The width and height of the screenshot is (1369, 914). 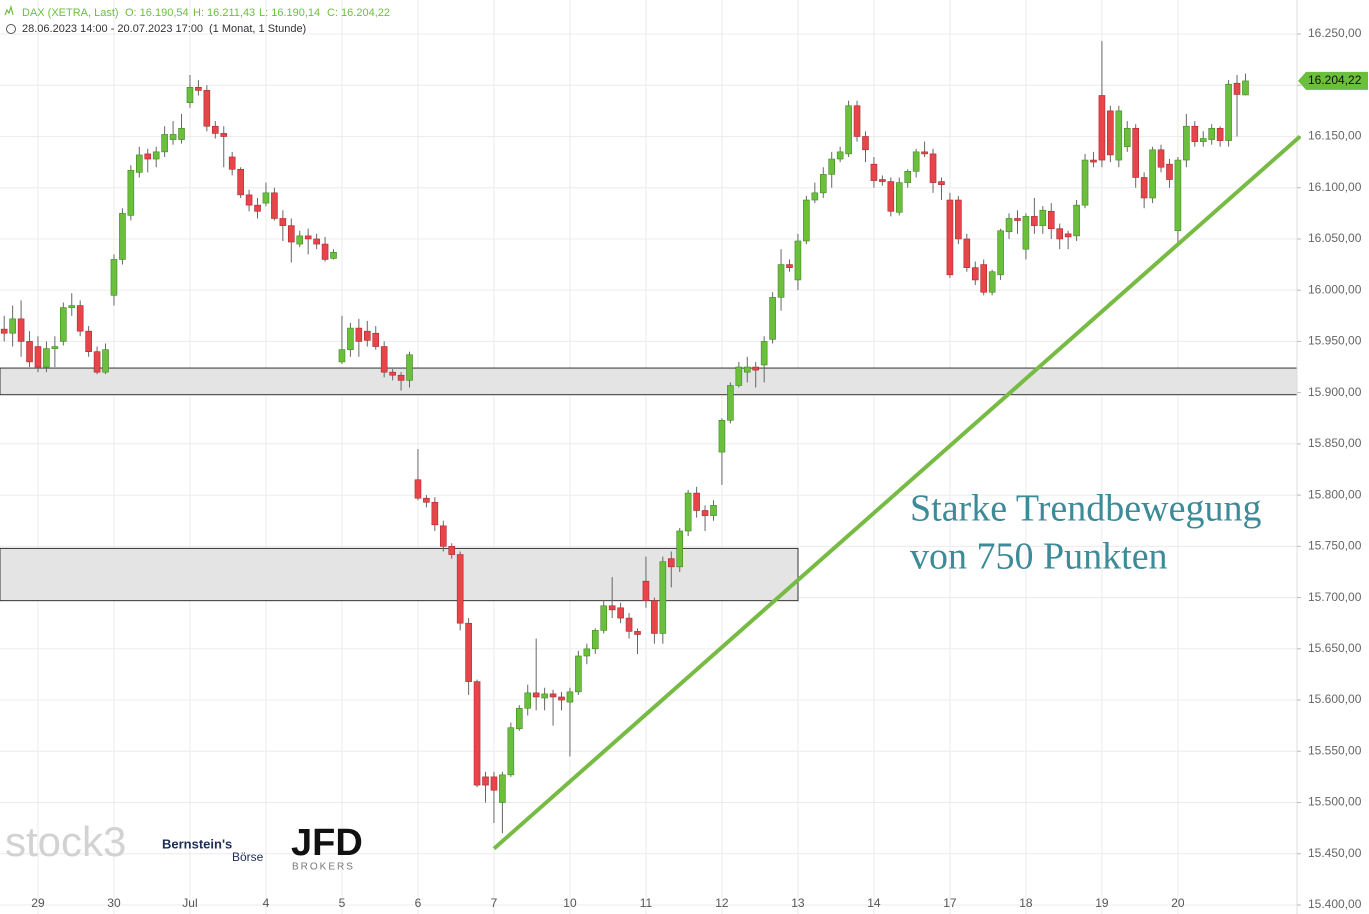 What do you see at coordinates (342, 903) in the screenshot?
I see `x-tick-label: 5` at bounding box center [342, 903].